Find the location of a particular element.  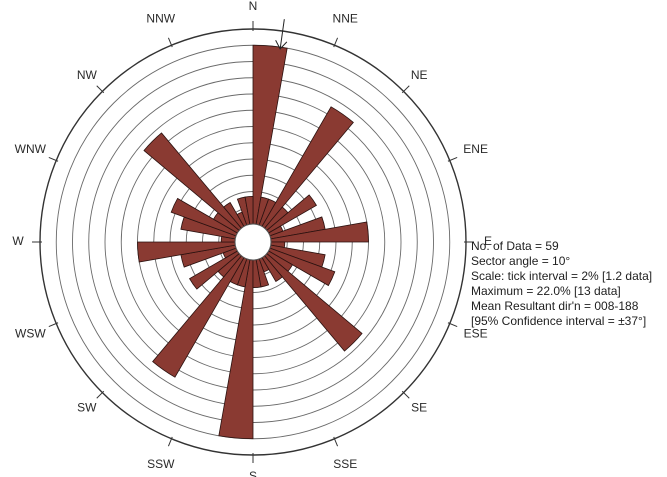

direction-label-sw: SW is located at coordinates (87, 407).